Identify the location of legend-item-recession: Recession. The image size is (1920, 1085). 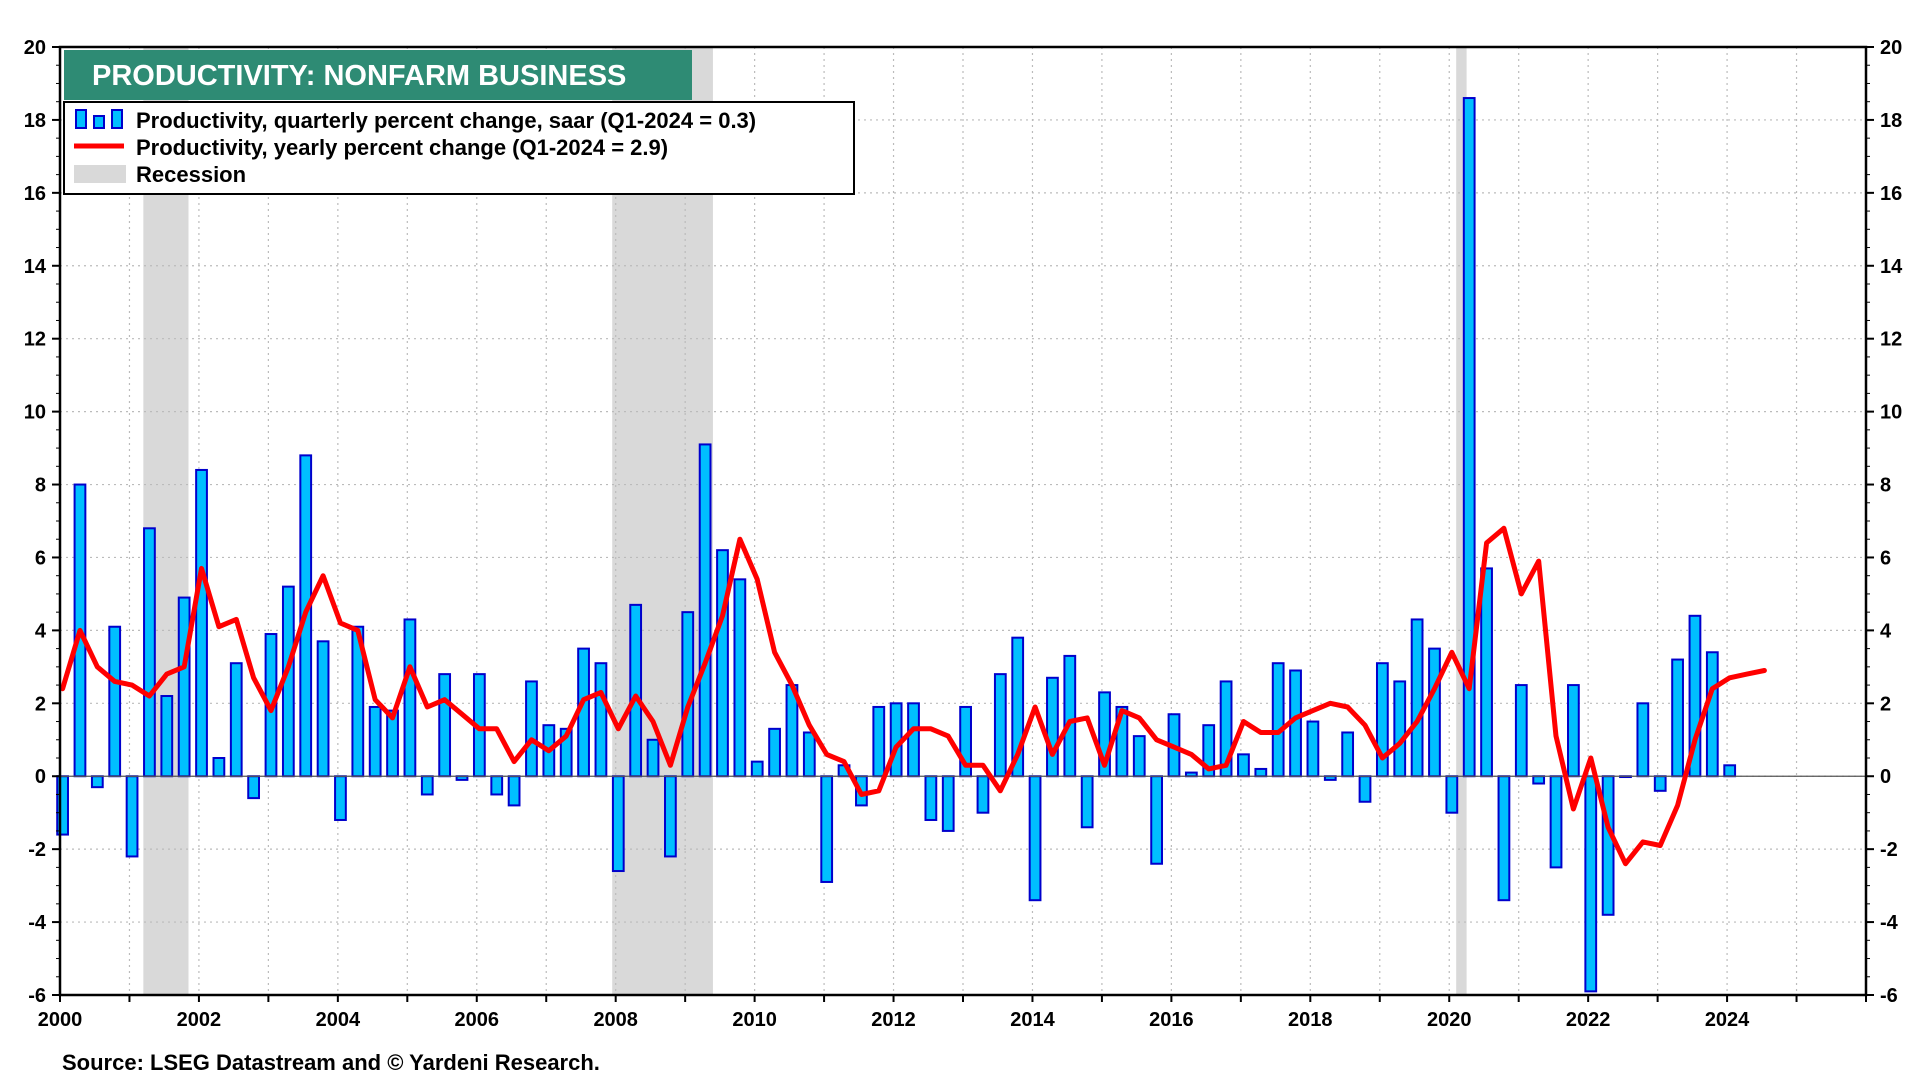
(191, 174).